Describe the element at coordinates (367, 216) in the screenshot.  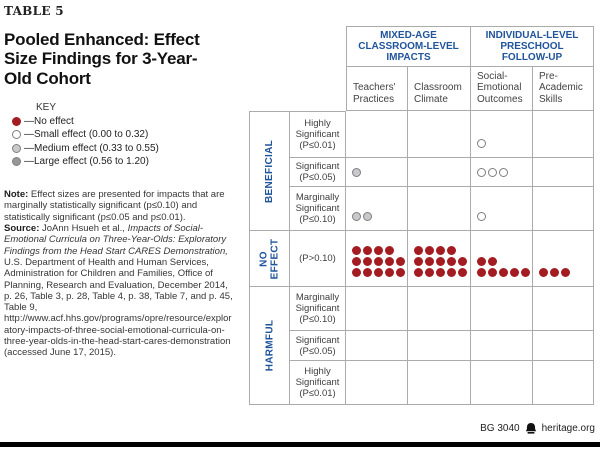
I see `effect-dot-medium` at that location.